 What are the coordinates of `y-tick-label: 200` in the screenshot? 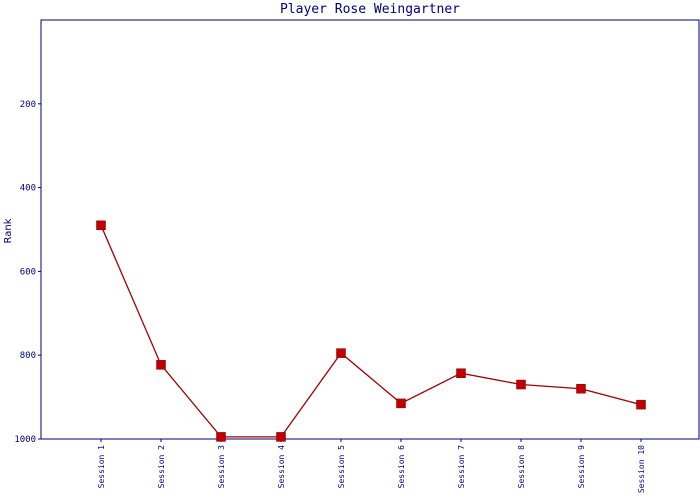 It's located at (28, 105).